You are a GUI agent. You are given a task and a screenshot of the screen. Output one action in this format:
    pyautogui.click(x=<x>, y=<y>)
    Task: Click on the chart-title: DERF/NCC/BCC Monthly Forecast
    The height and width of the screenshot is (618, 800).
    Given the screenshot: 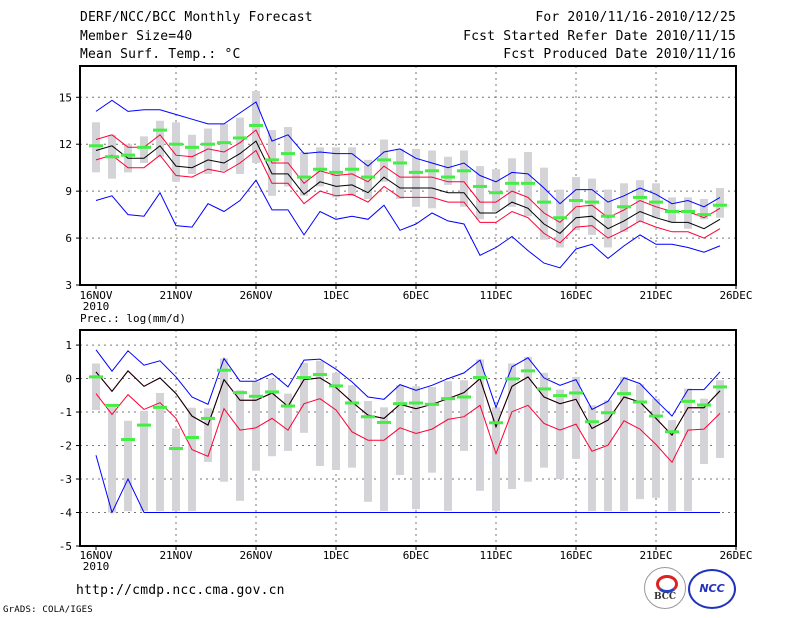 What is the action you would take?
    pyautogui.click(x=196, y=17)
    